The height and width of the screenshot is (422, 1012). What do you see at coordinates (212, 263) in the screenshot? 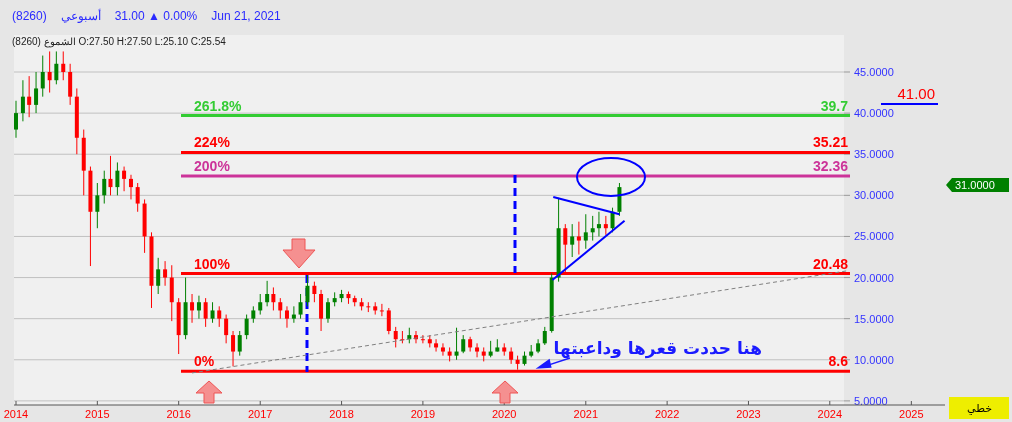
I see `annotation: 100%` at bounding box center [212, 263].